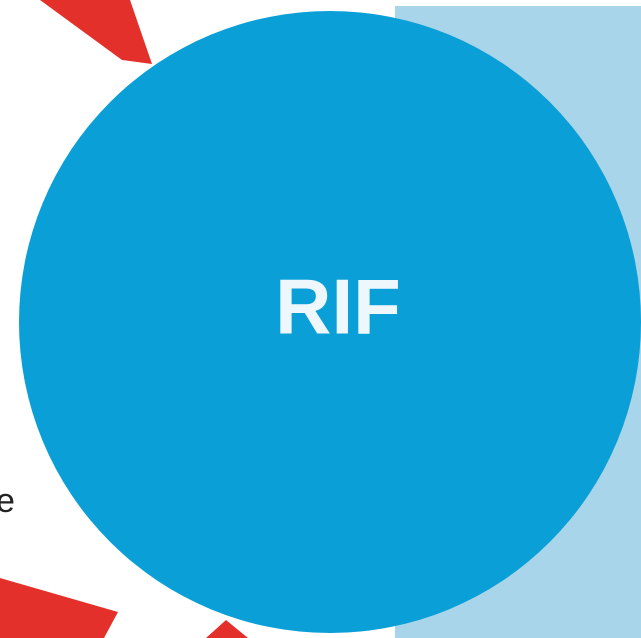 This screenshot has height=638, width=641. Describe the element at coordinates (227, 629) in the screenshot. I see `arrow-bottom` at that location.